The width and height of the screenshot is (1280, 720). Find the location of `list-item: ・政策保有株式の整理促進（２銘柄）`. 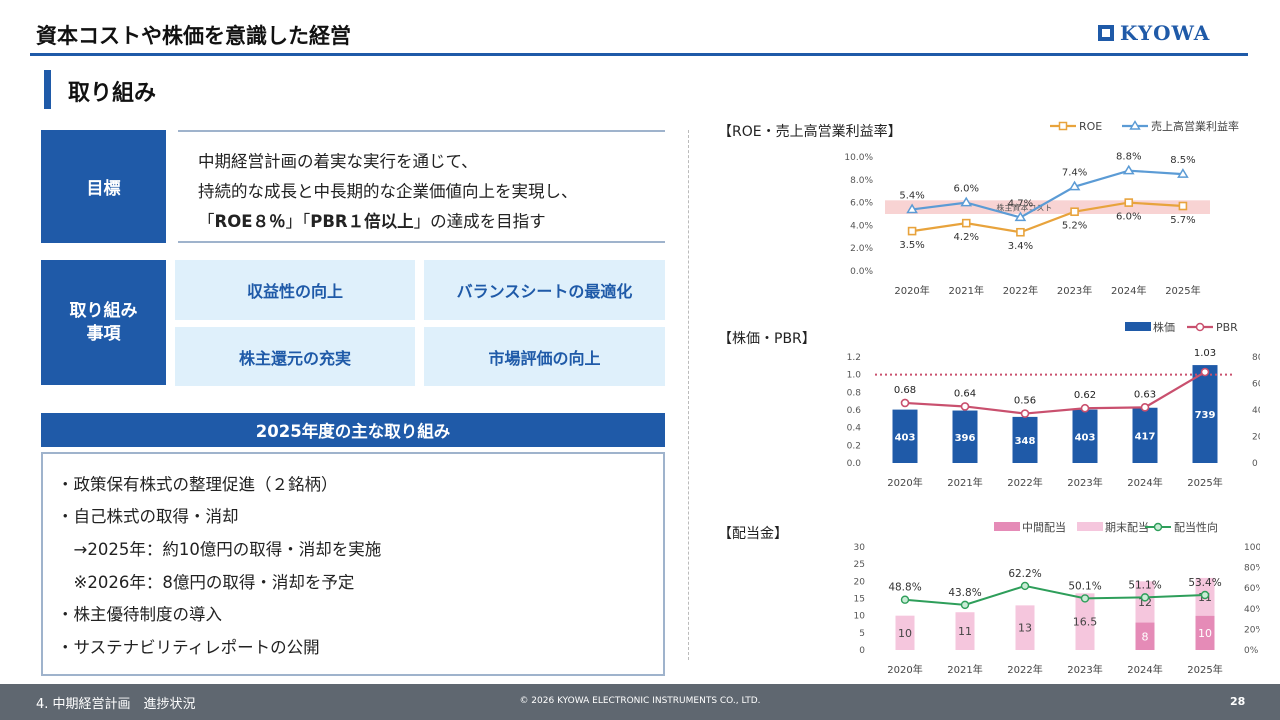

list-item: ・政策保有株式の整理促進（２銘柄） is located at coordinates (197, 484).